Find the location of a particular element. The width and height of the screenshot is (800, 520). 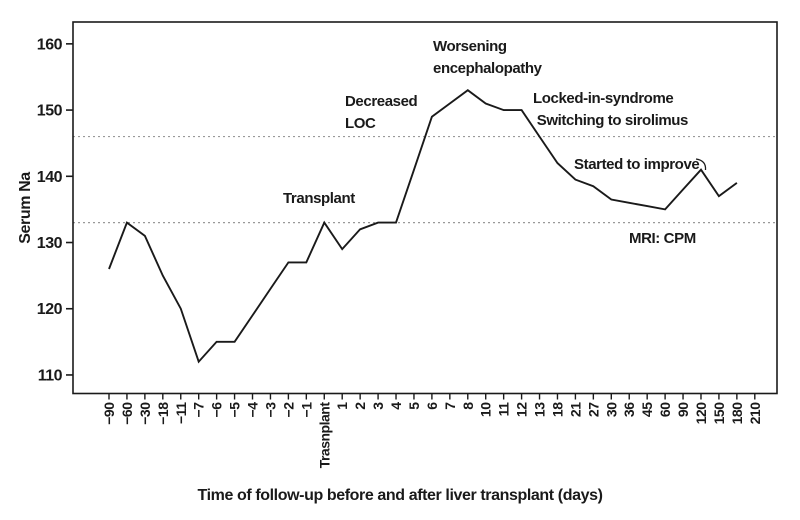

x-tick-label: 5 is located at coordinates (414, 406).